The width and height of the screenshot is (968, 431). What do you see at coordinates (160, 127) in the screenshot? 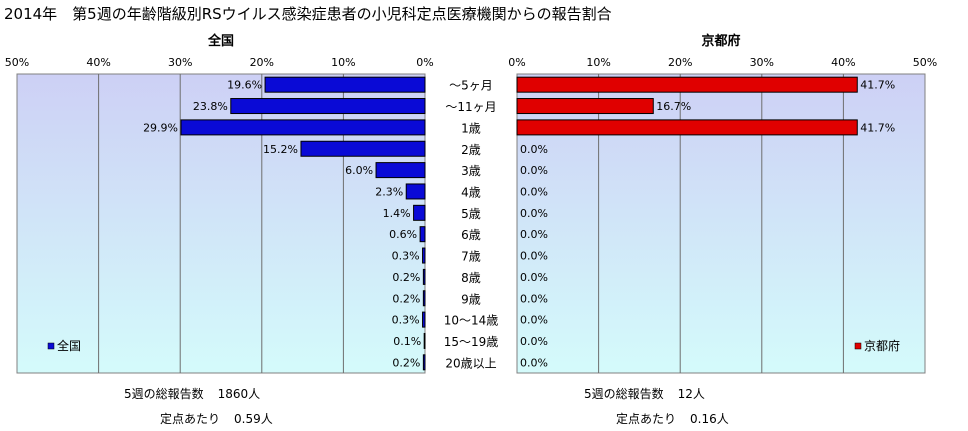
I see `zenkoku-data-label: 29.9%` at bounding box center [160, 127].